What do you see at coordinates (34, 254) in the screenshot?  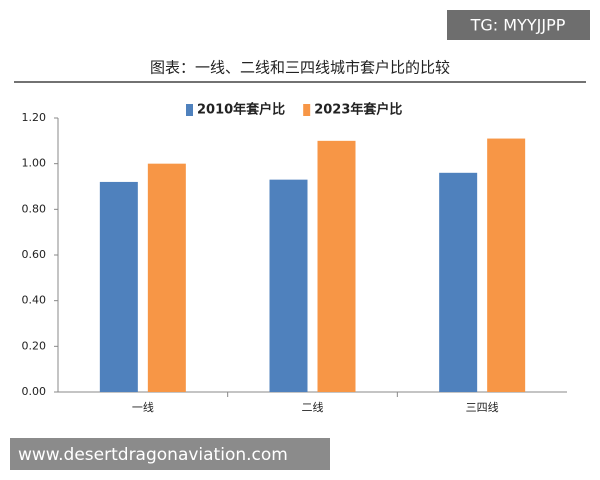 I see `y-tick-label: 0.60` at bounding box center [34, 254].